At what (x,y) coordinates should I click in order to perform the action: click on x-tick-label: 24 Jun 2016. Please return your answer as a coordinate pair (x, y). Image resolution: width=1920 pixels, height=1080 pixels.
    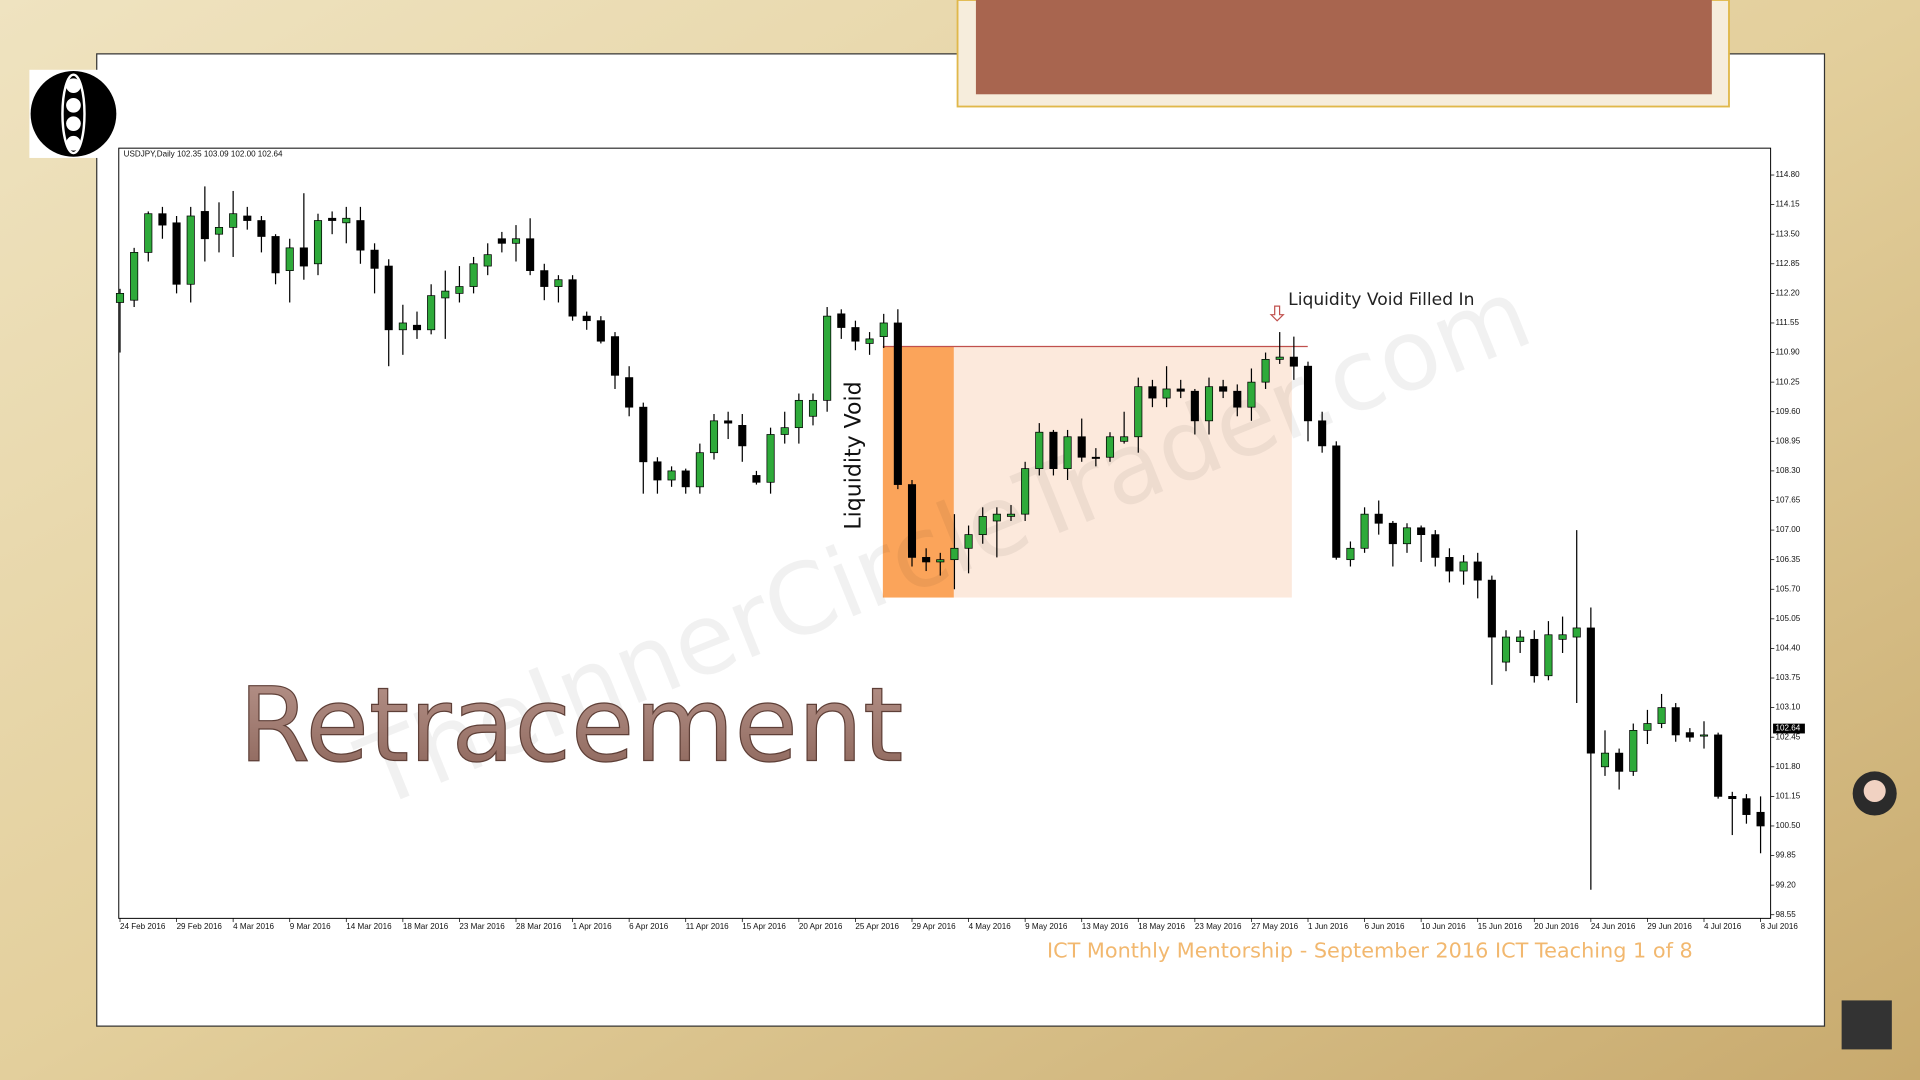
    Looking at the image, I should click on (1613, 926).